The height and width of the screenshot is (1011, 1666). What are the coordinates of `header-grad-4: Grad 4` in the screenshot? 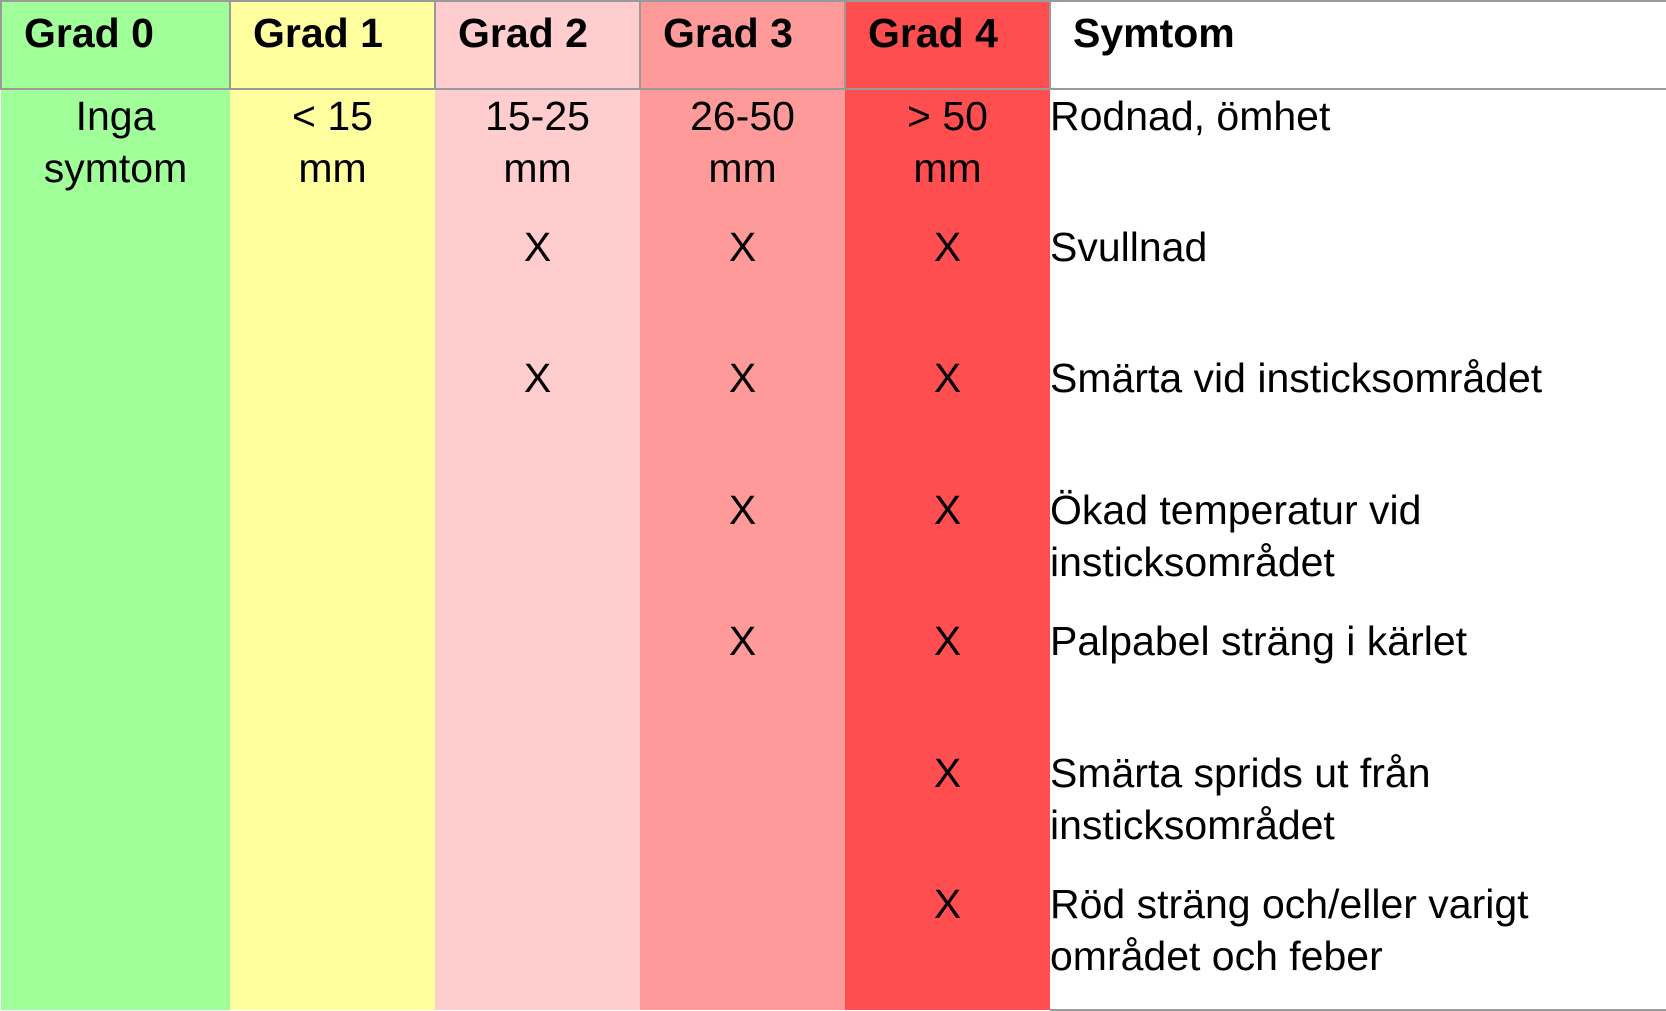 It's located at (947, 45).